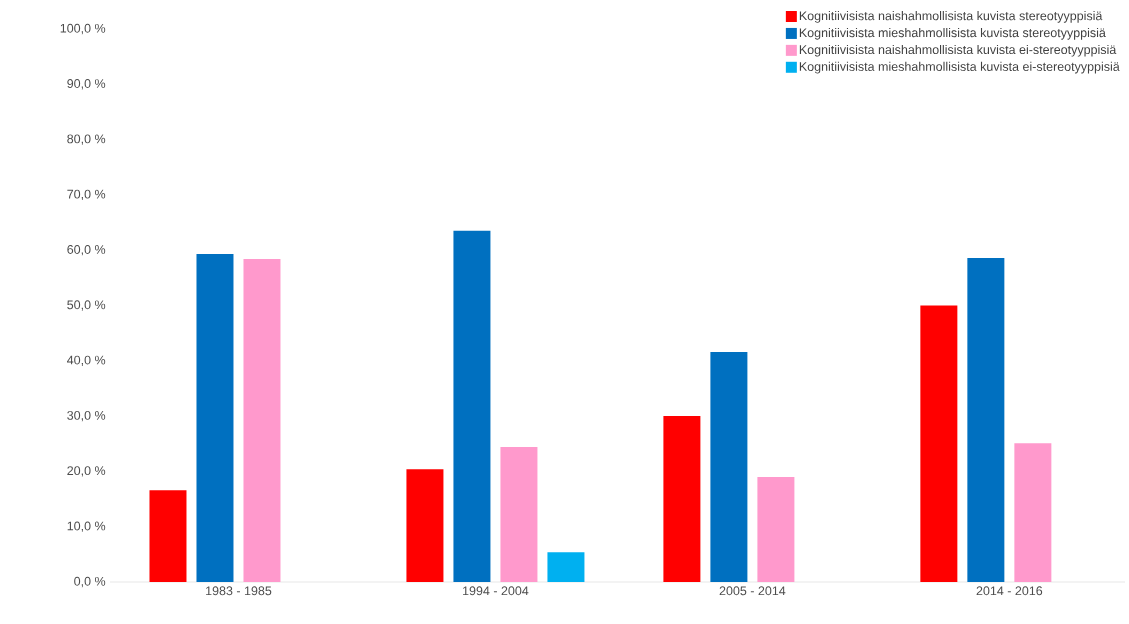  Describe the element at coordinates (90, 582) in the screenshot. I see `y-tick-label: 0,0 %` at that location.